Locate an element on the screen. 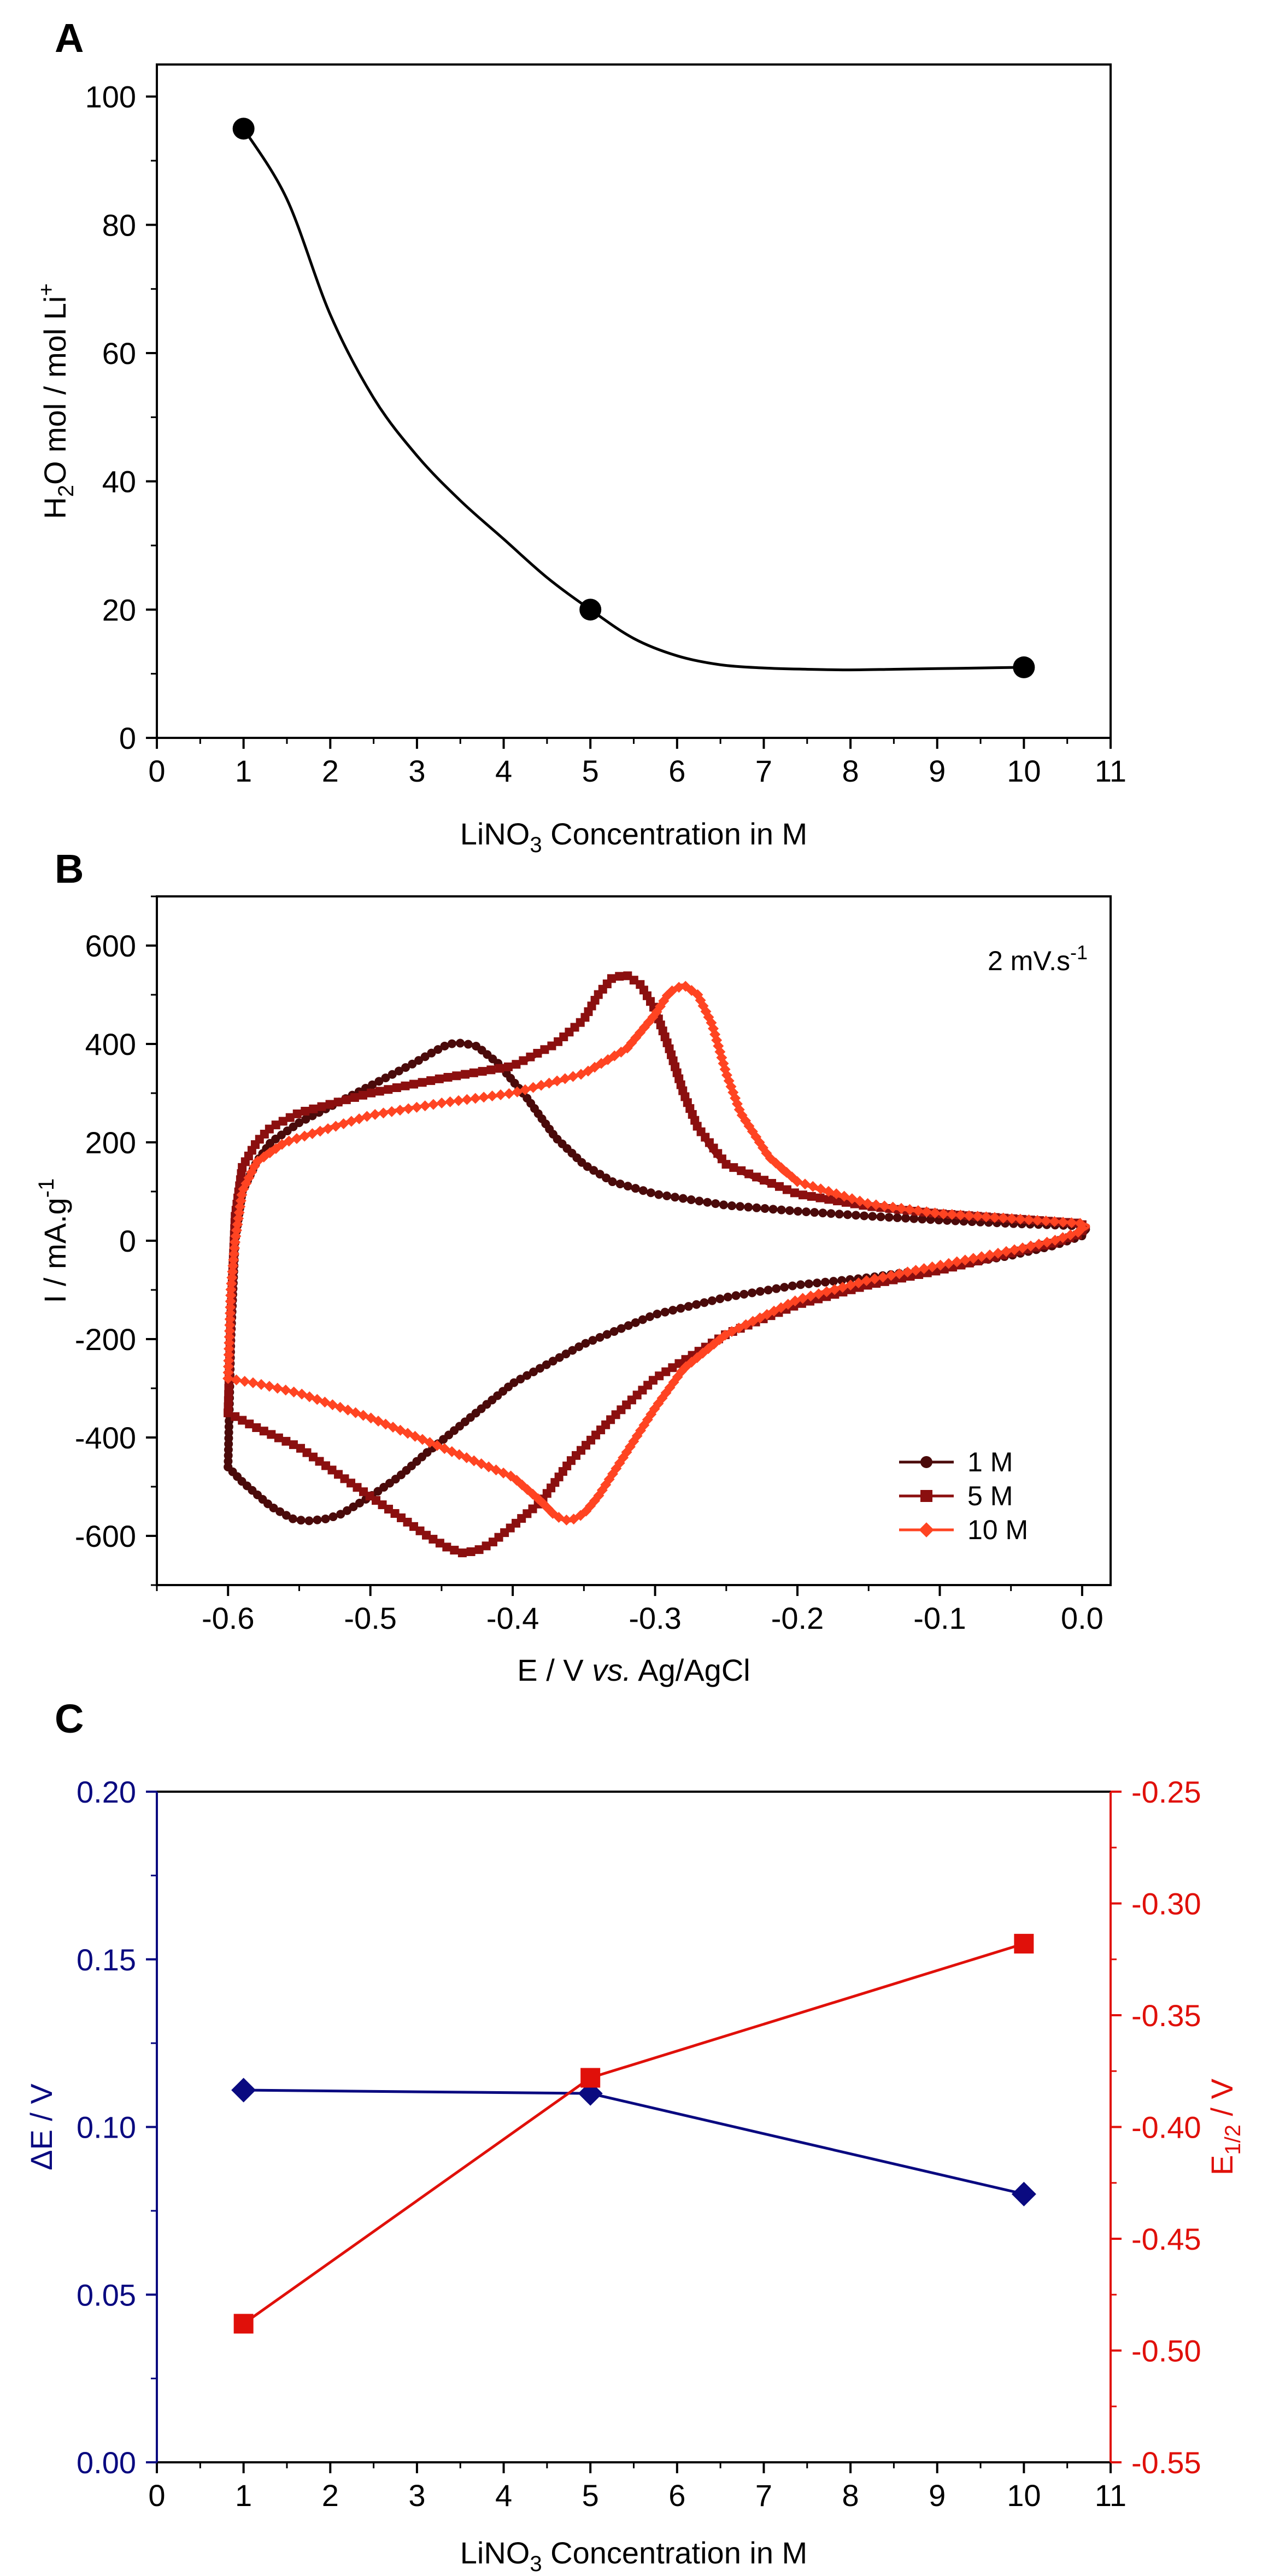 The image size is (1262, 2576). x-tick-label: 1 is located at coordinates (243, 771).